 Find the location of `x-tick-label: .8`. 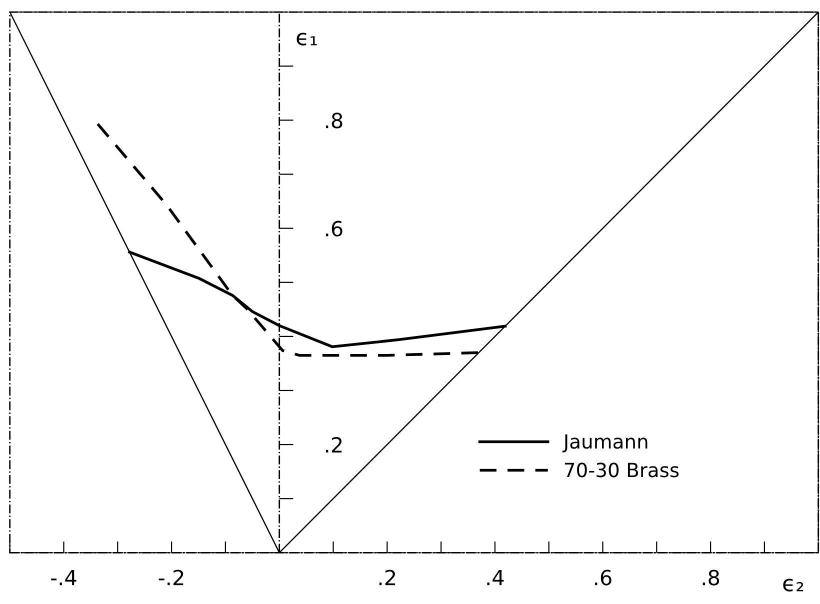

x-tick-label: .8 is located at coordinates (711, 578).